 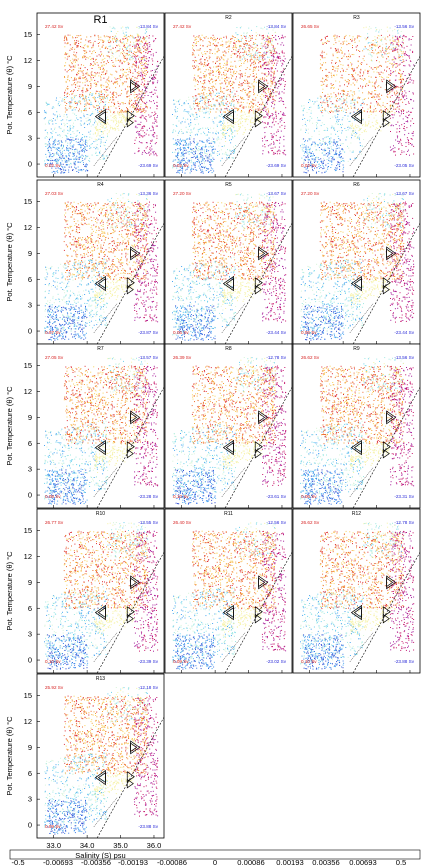 I want to click on transport-positive-lower: 0.02 Sv, so click(x=181, y=165).